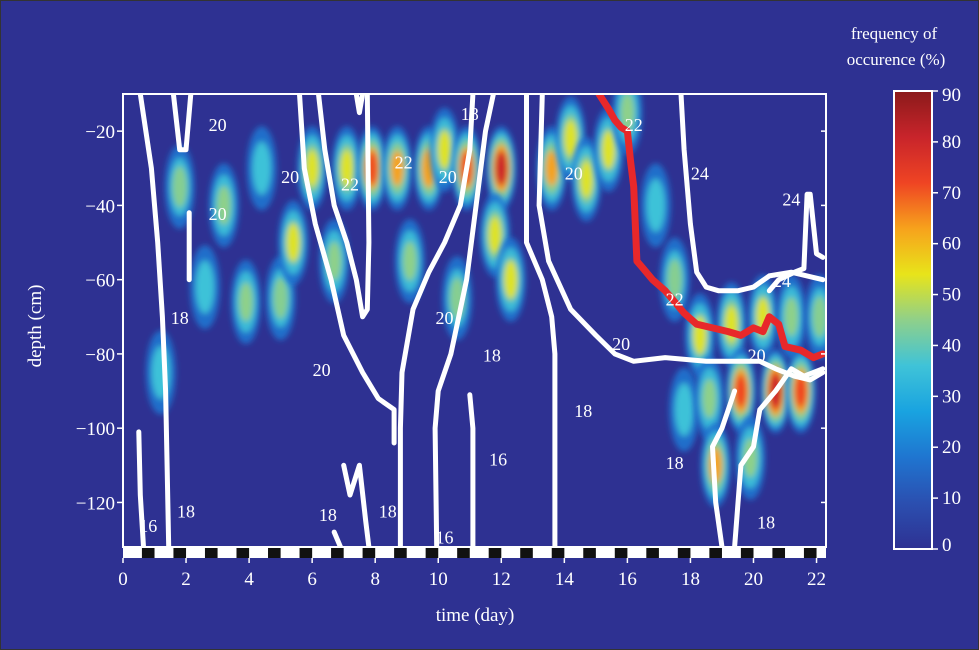 The height and width of the screenshot is (650, 979). What do you see at coordinates (186, 579) in the screenshot?
I see `x-tick-label: 2` at bounding box center [186, 579].